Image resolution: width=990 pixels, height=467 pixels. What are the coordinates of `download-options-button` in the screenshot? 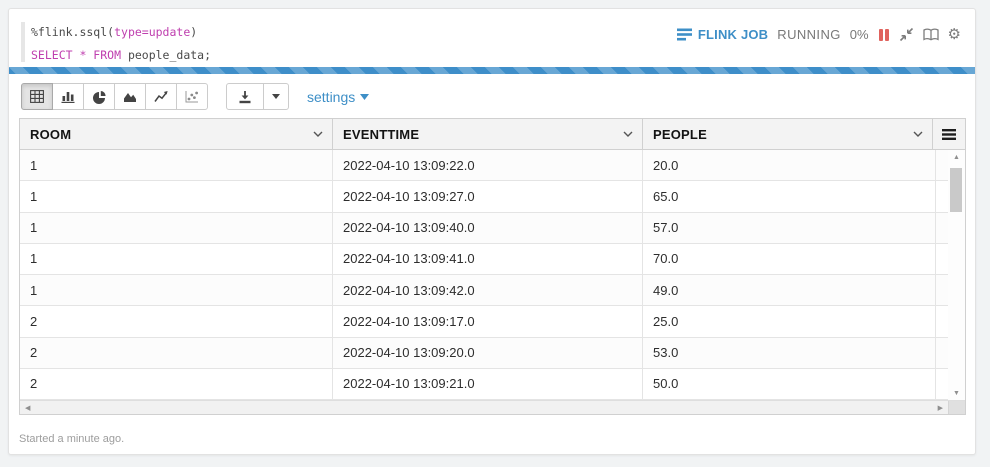 It's located at (276, 96).